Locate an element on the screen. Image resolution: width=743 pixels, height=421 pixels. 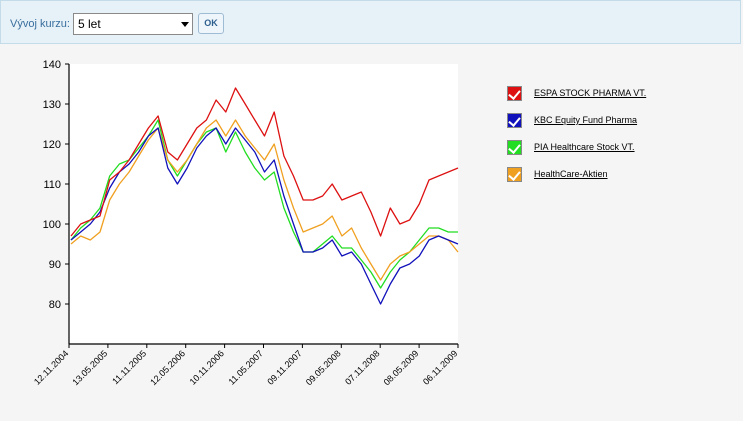
x-tick-label: 07.11.2008 is located at coordinates (362, 367).